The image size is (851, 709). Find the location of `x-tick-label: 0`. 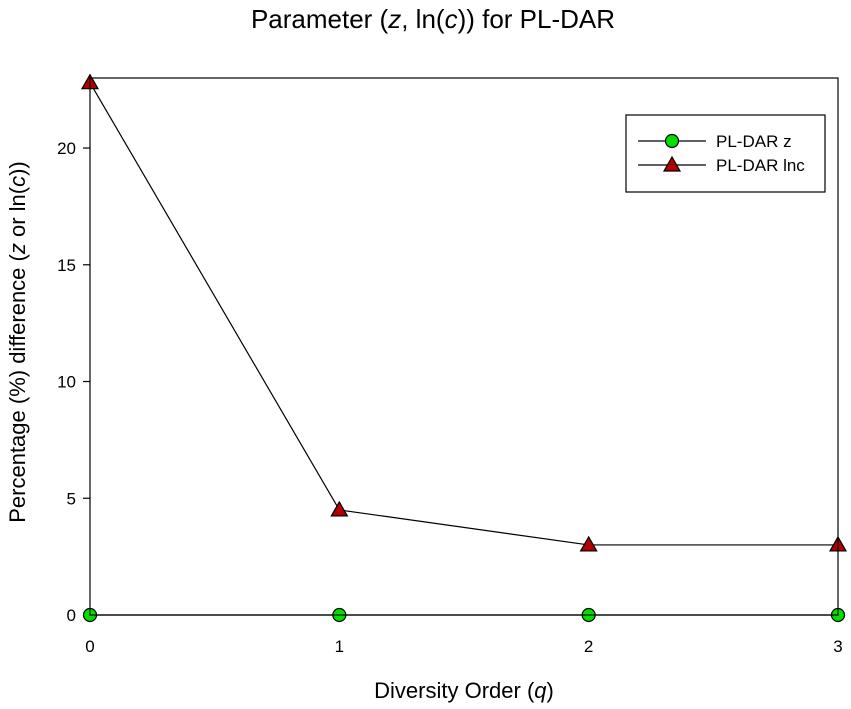

x-tick-label: 0 is located at coordinates (89, 646).